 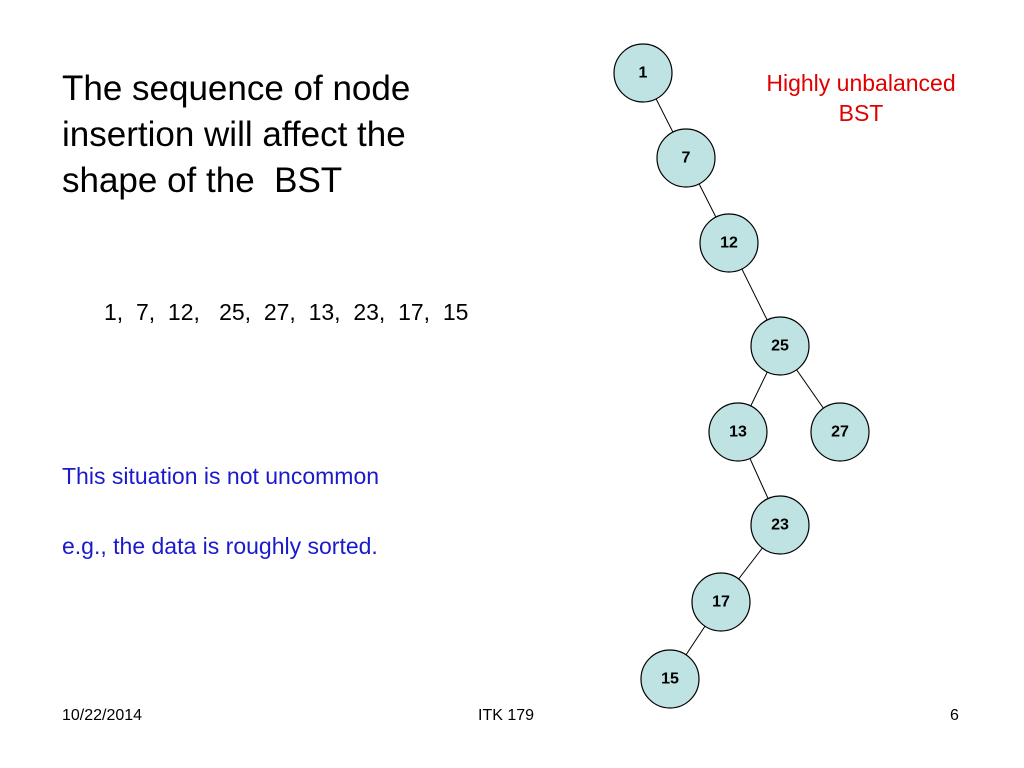 I want to click on node-27: 27, so click(x=840, y=432).